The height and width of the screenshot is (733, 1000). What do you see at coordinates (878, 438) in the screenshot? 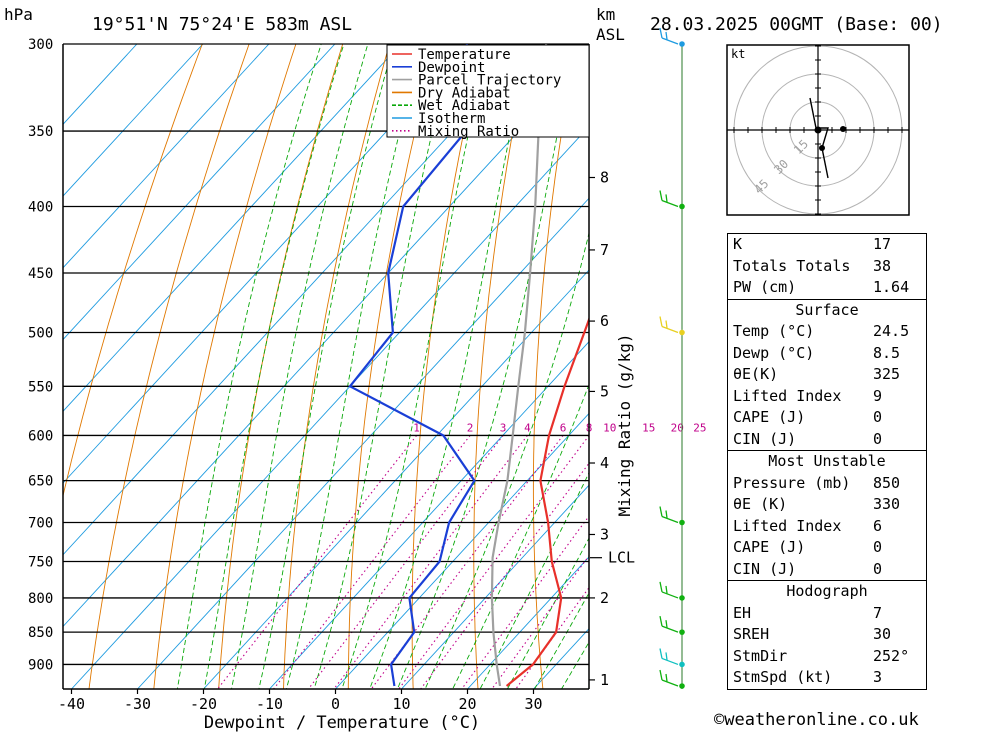
I see `index-value: 0` at bounding box center [878, 438].